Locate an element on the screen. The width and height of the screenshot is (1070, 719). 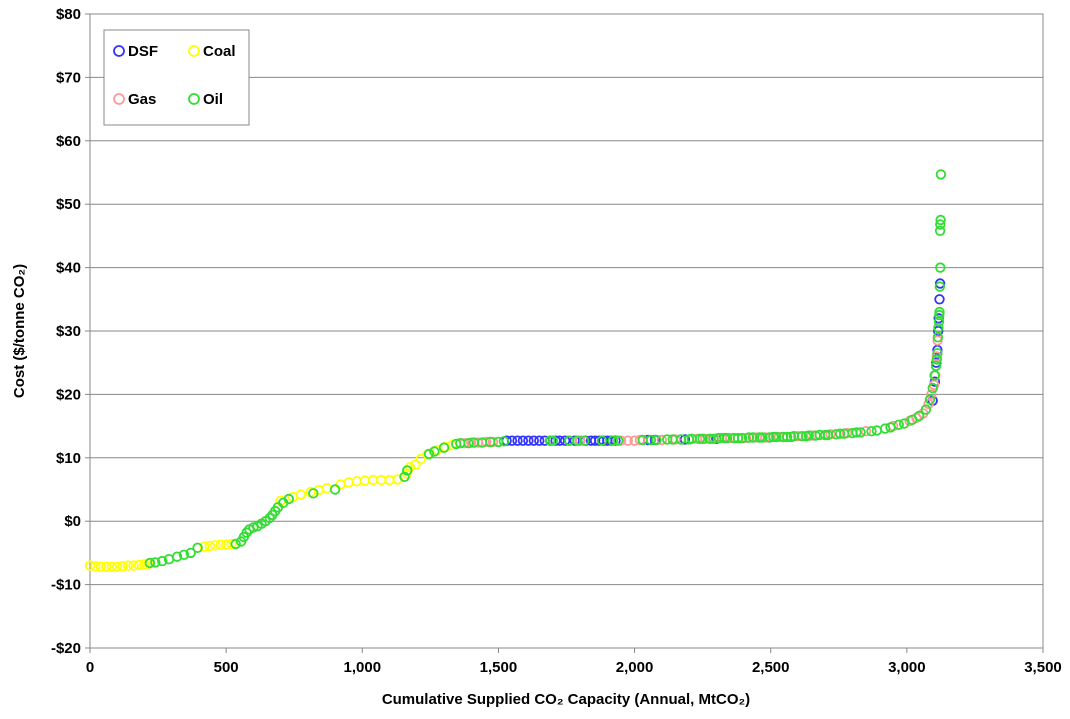
y-tick-label: $20 is located at coordinates (68, 394).